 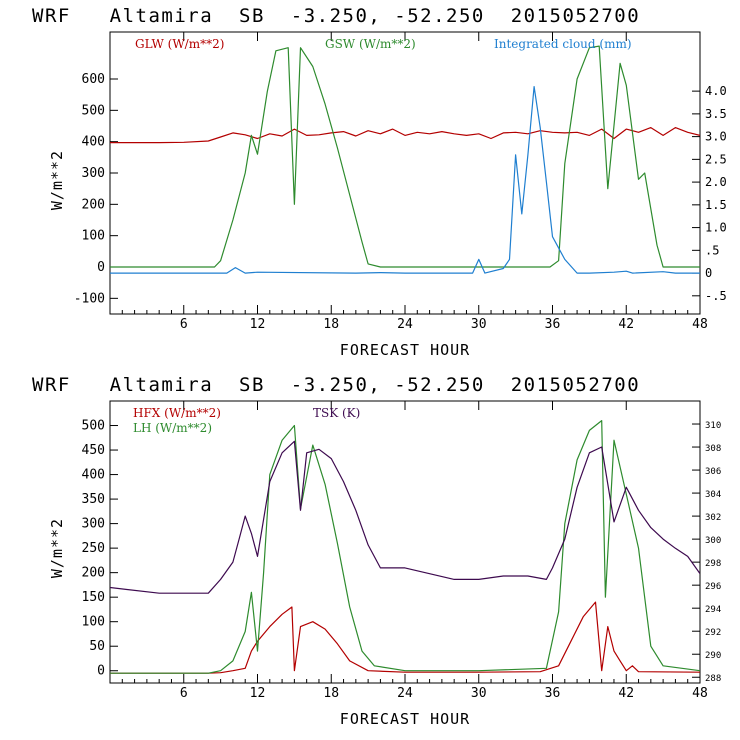 I want to click on chart-2-legend-tsk: TSK (K), so click(x=336, y=413).